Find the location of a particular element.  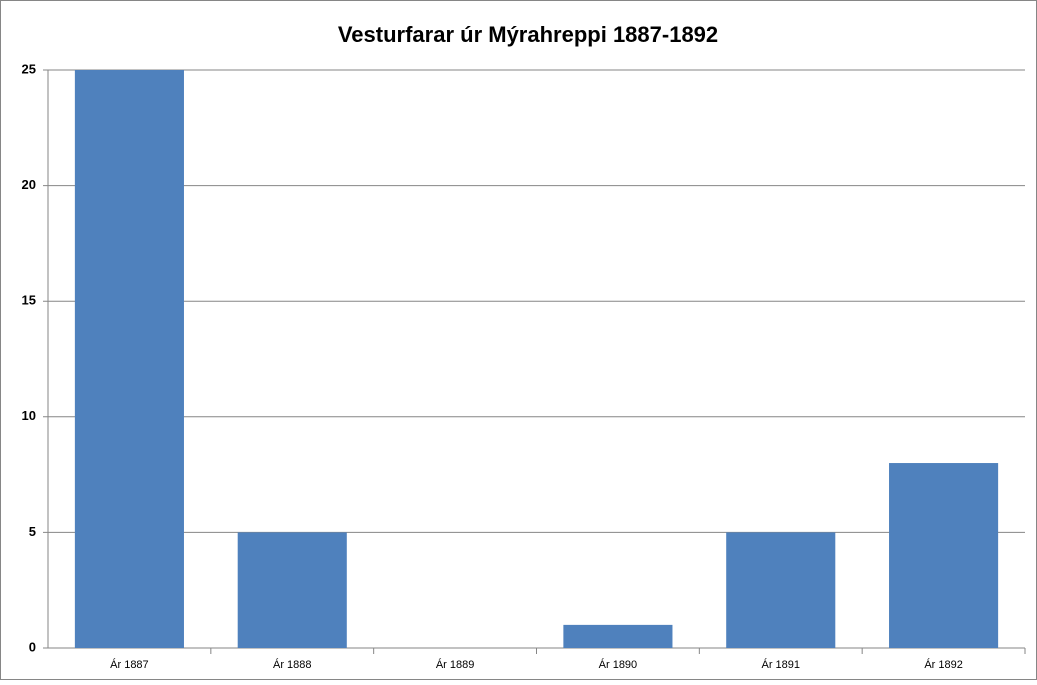

chart-title: Vesturfarar úr Mýrahreppi 1887-1892 is located at coordinates (528, 34).